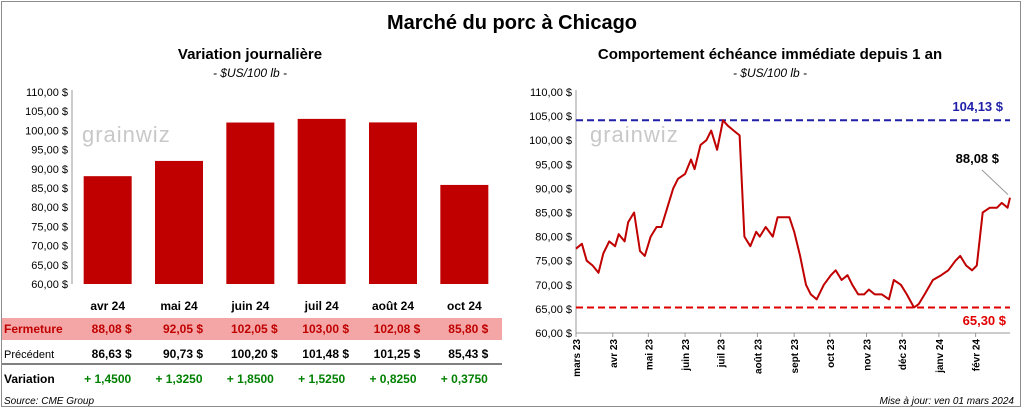  Describe the element at coordinates (112, 329) in the screenshot. I see `table-cell: 88,08 $` at that location.